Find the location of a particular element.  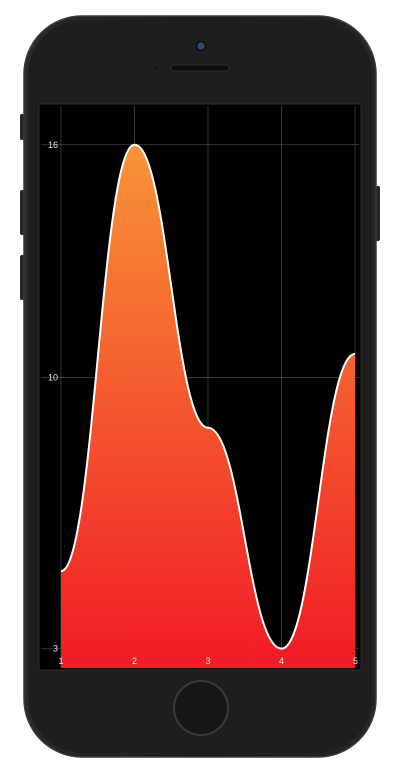

x-tick-label: 2 is located at coordinates (134, 661).